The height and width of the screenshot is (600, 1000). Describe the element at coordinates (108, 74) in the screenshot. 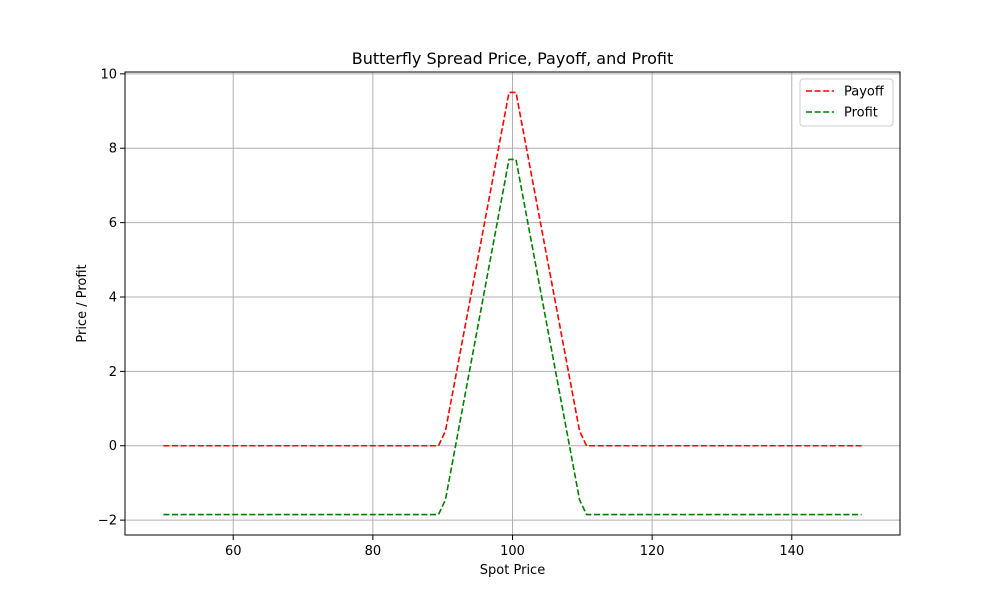

I see `y-tick-label: 10` at that location.